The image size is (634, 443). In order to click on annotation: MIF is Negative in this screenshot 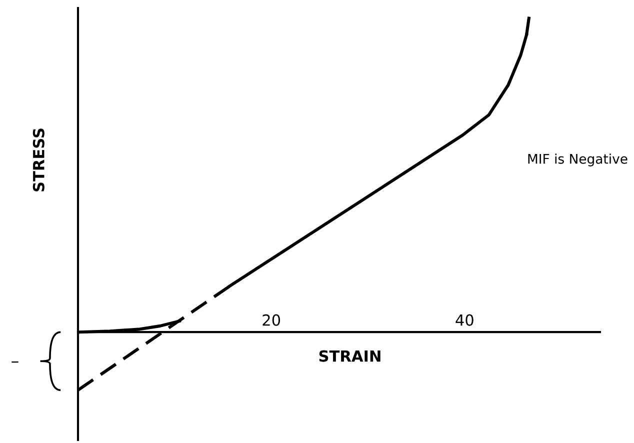, I will do `click(578, 160)`.